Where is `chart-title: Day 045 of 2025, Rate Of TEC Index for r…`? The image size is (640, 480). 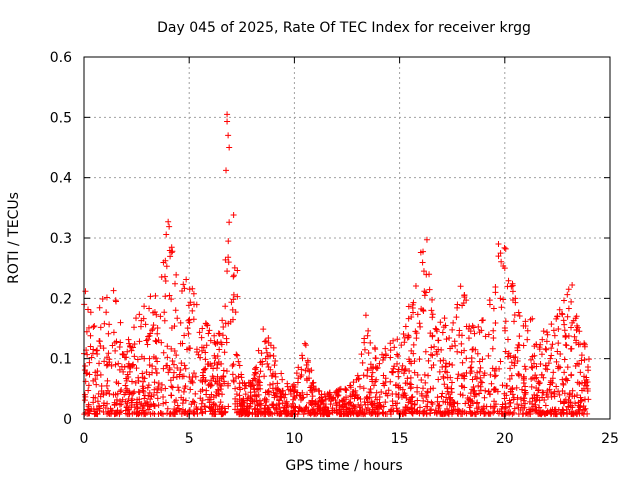 chart-title: Day 045 of 2025, Rate Of TEC Index for r… is located at coordinates (344, 28).